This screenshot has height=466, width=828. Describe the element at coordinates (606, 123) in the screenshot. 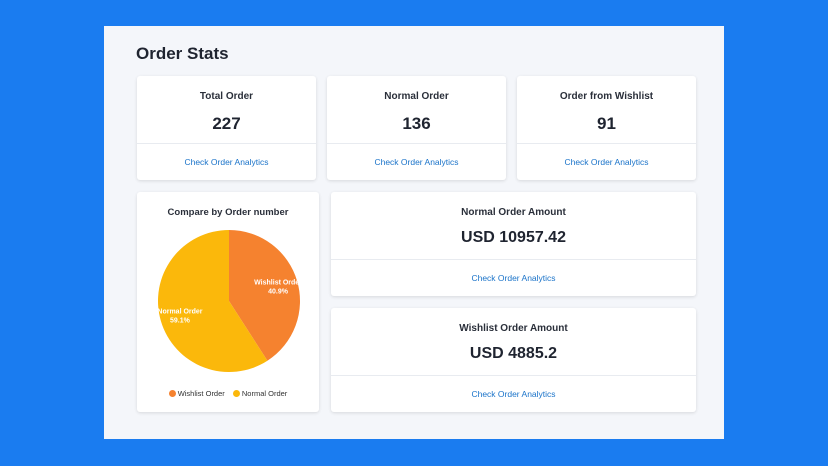

I see `card-value: 91` at that location.